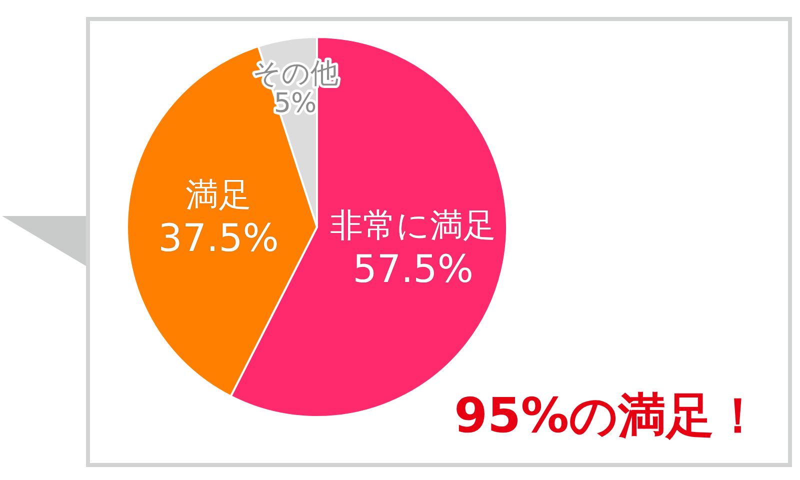  I want to click on data-label: 37.5%, so click(218, 238).